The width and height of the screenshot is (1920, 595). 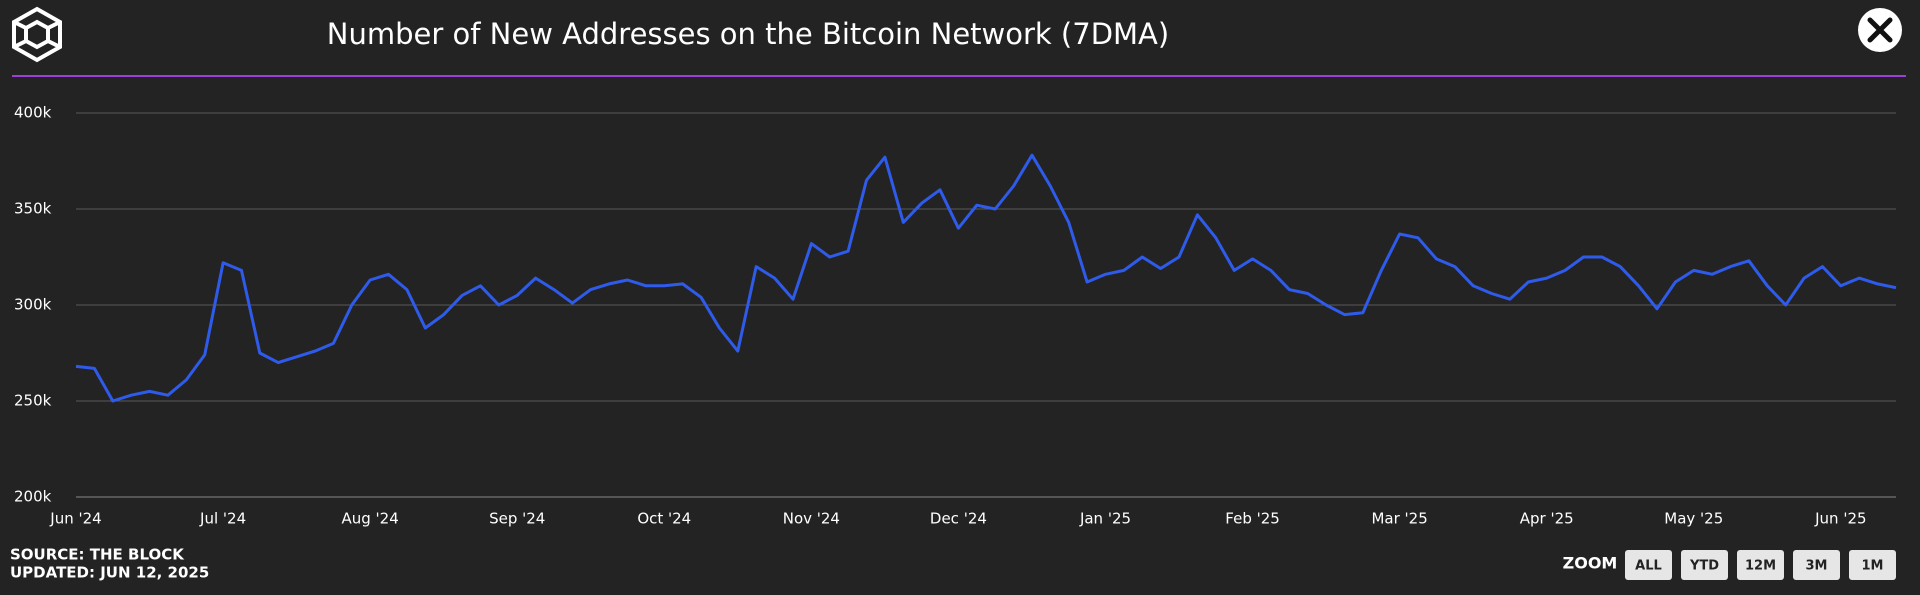 I want to click on logo, so click(x=37, y=34).